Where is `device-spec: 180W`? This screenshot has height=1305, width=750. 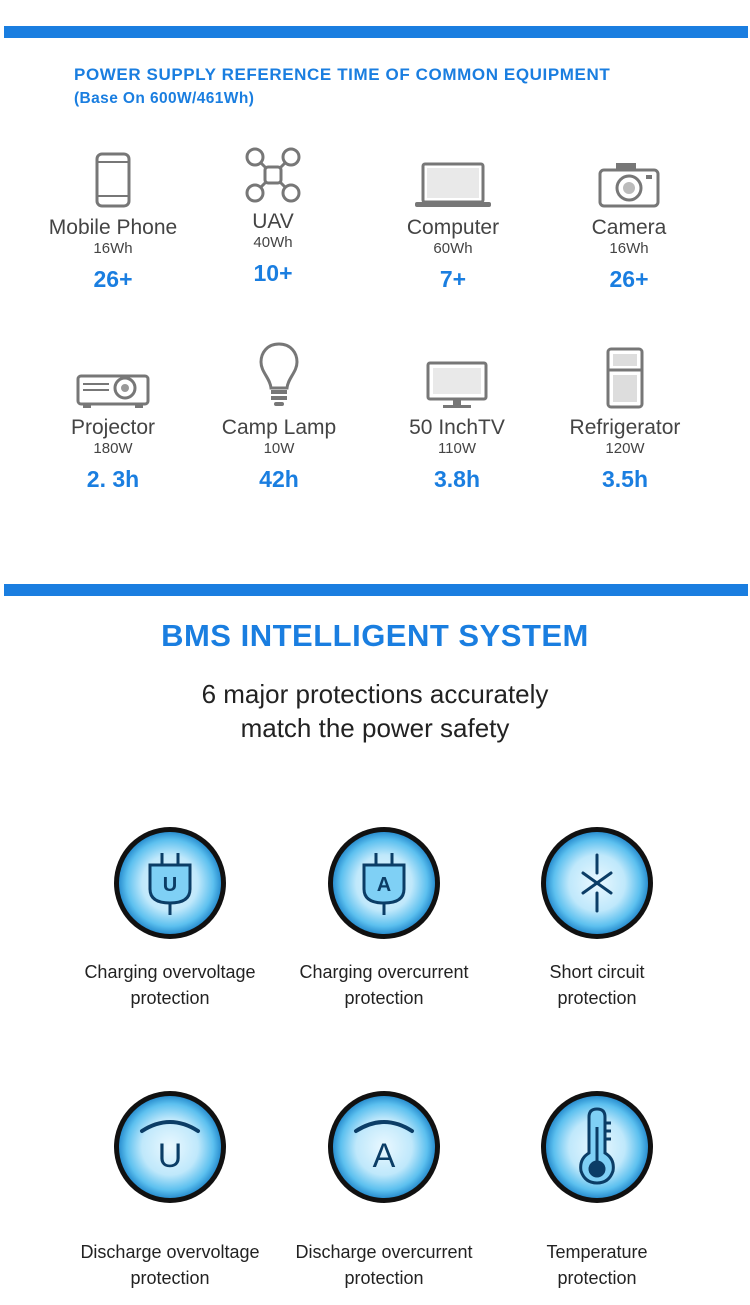 device-spec: 180W is located at coordinates (113, 448).